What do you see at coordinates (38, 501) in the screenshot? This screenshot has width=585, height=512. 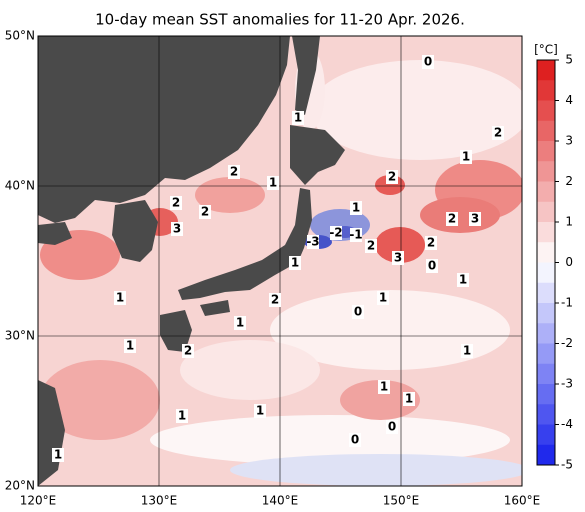 I see `lon-label: 120°E` at bounding box center [38, 501].